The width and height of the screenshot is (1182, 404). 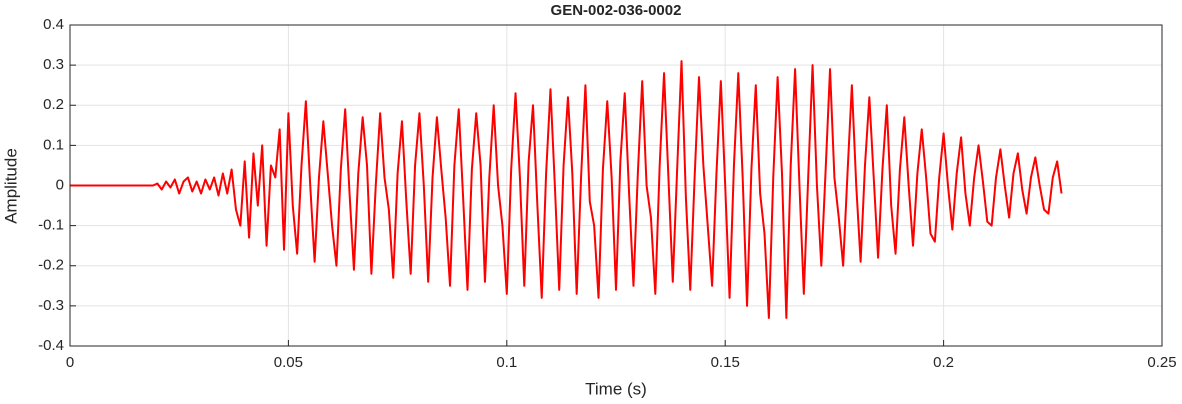 What do you see at coordinates (51, 345) in the screenshot?
I see `y-tick-label: -0.4` at bounding box center [51, 345].